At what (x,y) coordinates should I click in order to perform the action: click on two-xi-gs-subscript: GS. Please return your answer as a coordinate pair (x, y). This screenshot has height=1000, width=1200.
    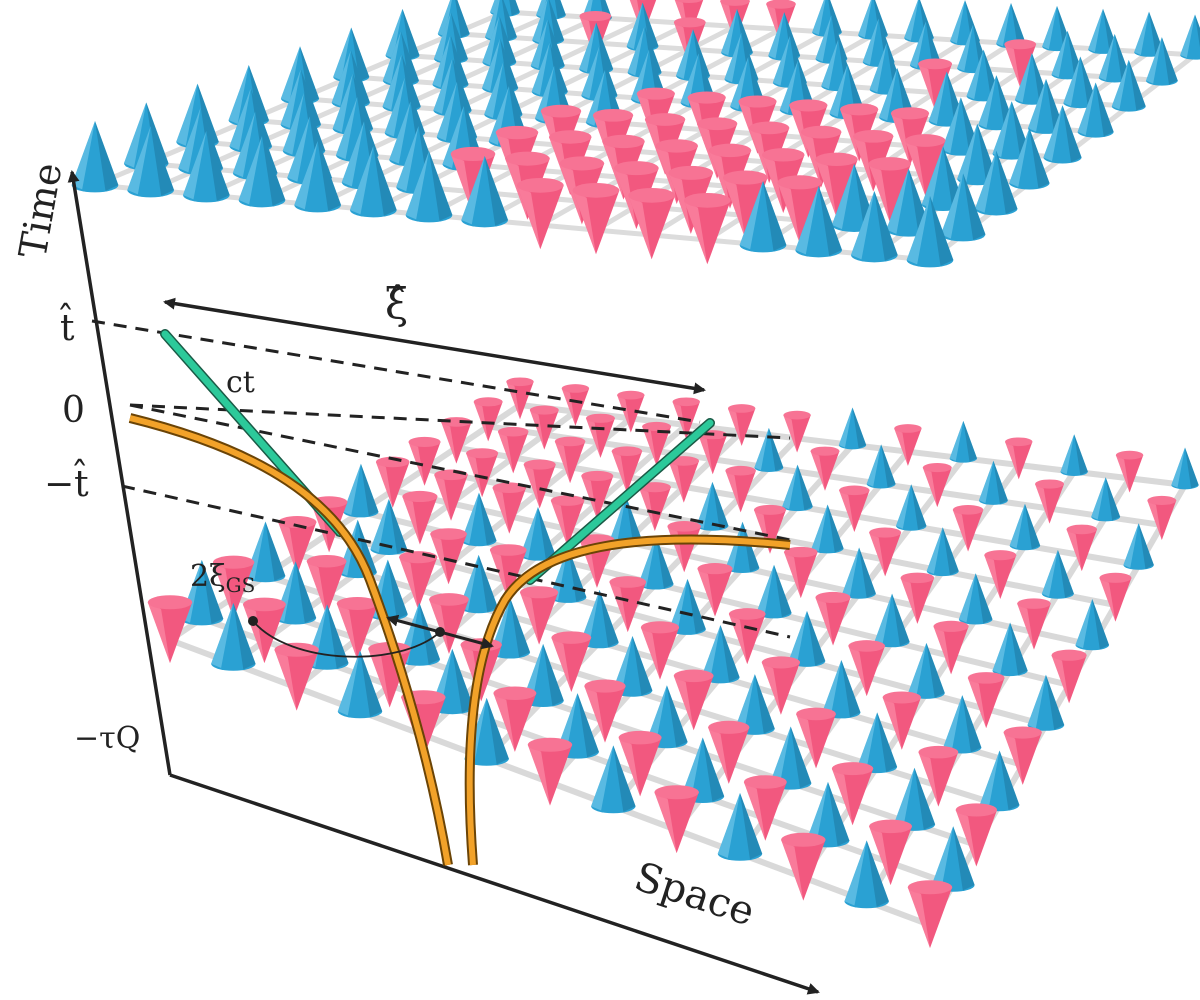
    Looking at the image, I should click on (241, 585).